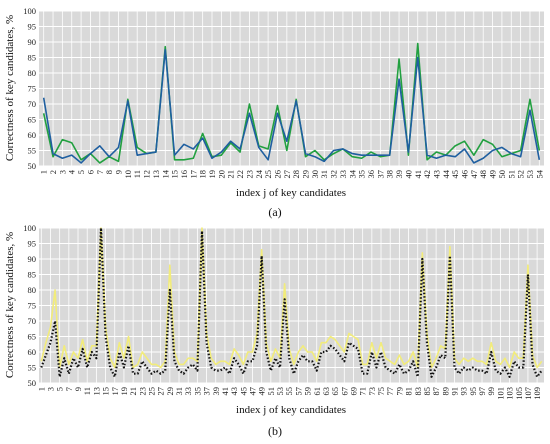 This screenshot has height=444, width=550. I want to click on x-tick-label: 6, so click(90, 172).